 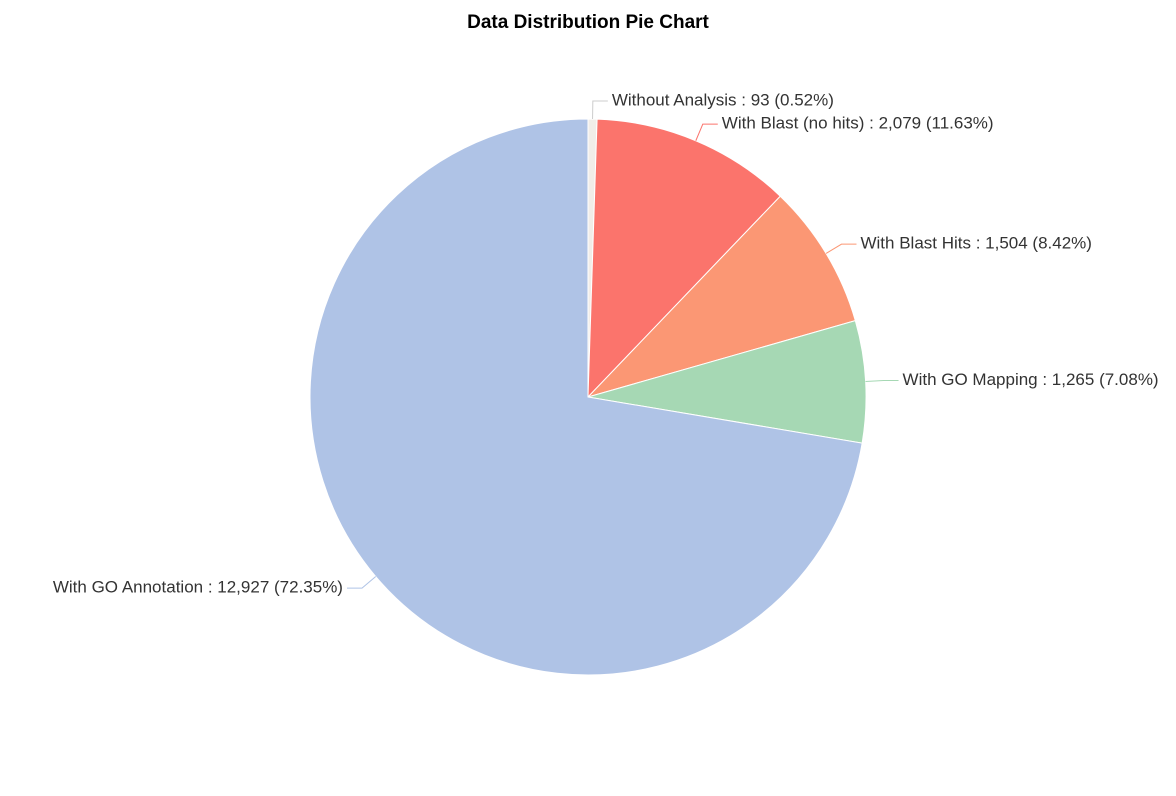 What do you see at coordinates (723, 100) in the screenshot?
I see `slice-label: Without Analysis : 93 (0.52%)` at bounding box center [723, 100].